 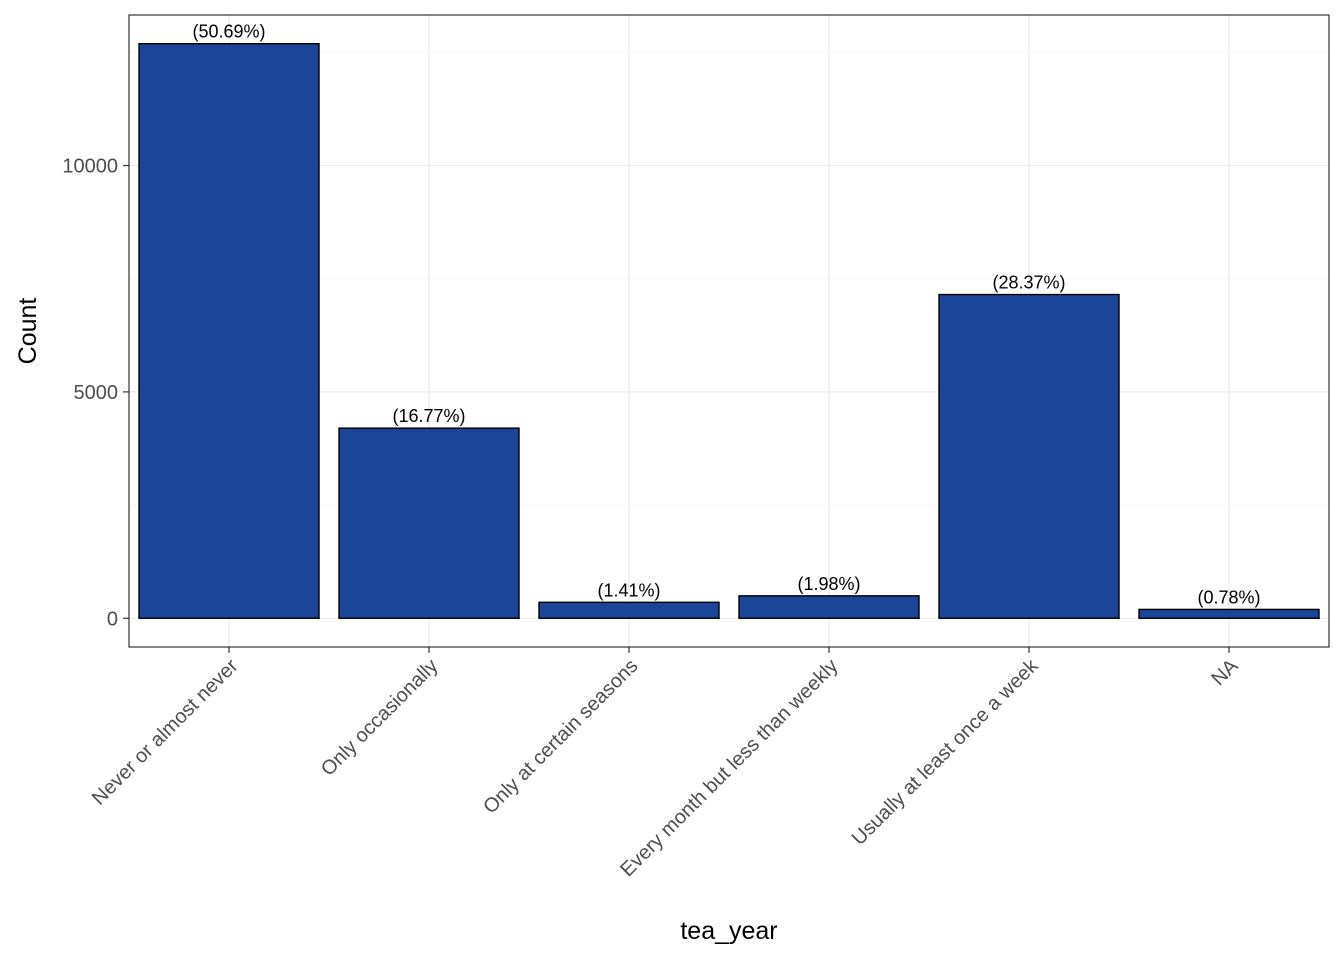 I want to click on x-tick-label: Never or almost never, so click(x=165, y=732).